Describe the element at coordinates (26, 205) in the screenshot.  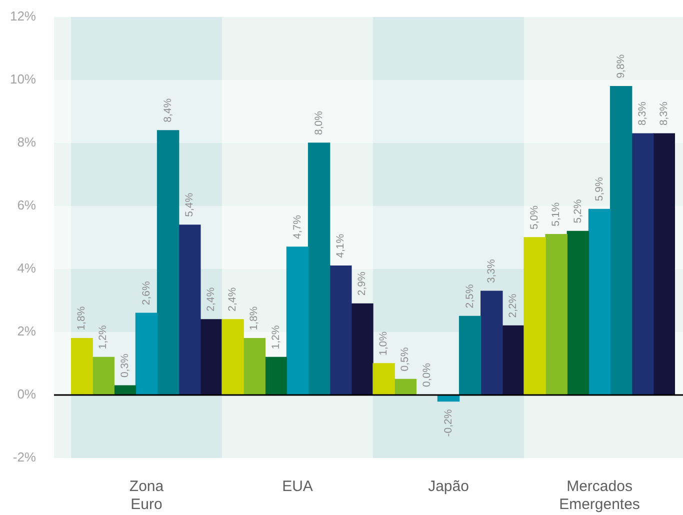
I see `y-tick-label: 6%` at that location.